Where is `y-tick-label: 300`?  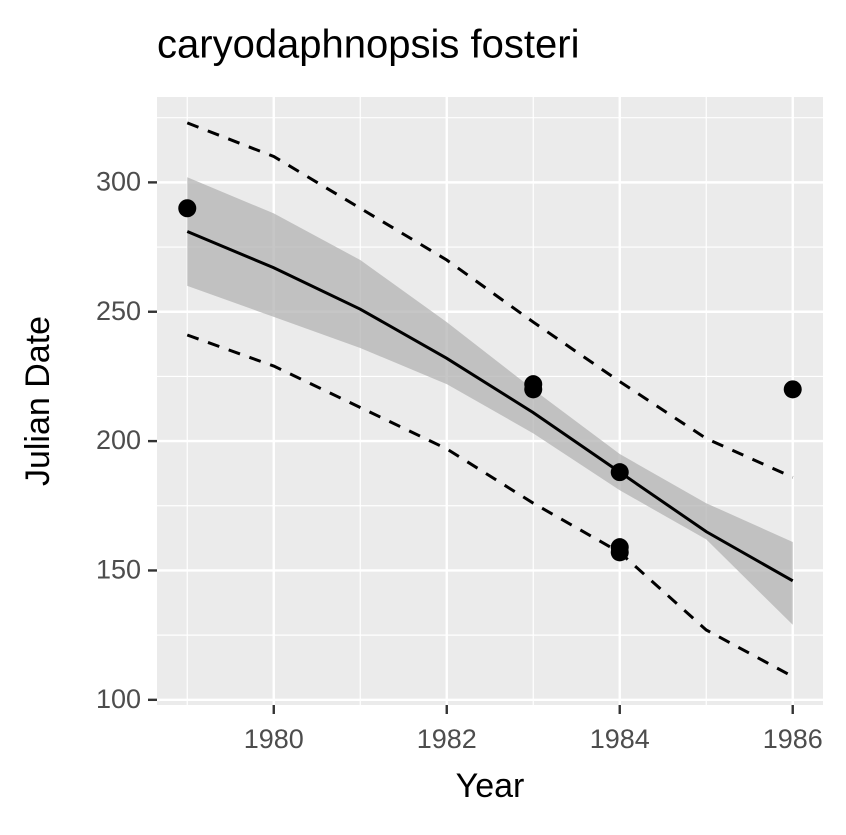
y-tick-label: 300 is located at coordinates (118, 182).